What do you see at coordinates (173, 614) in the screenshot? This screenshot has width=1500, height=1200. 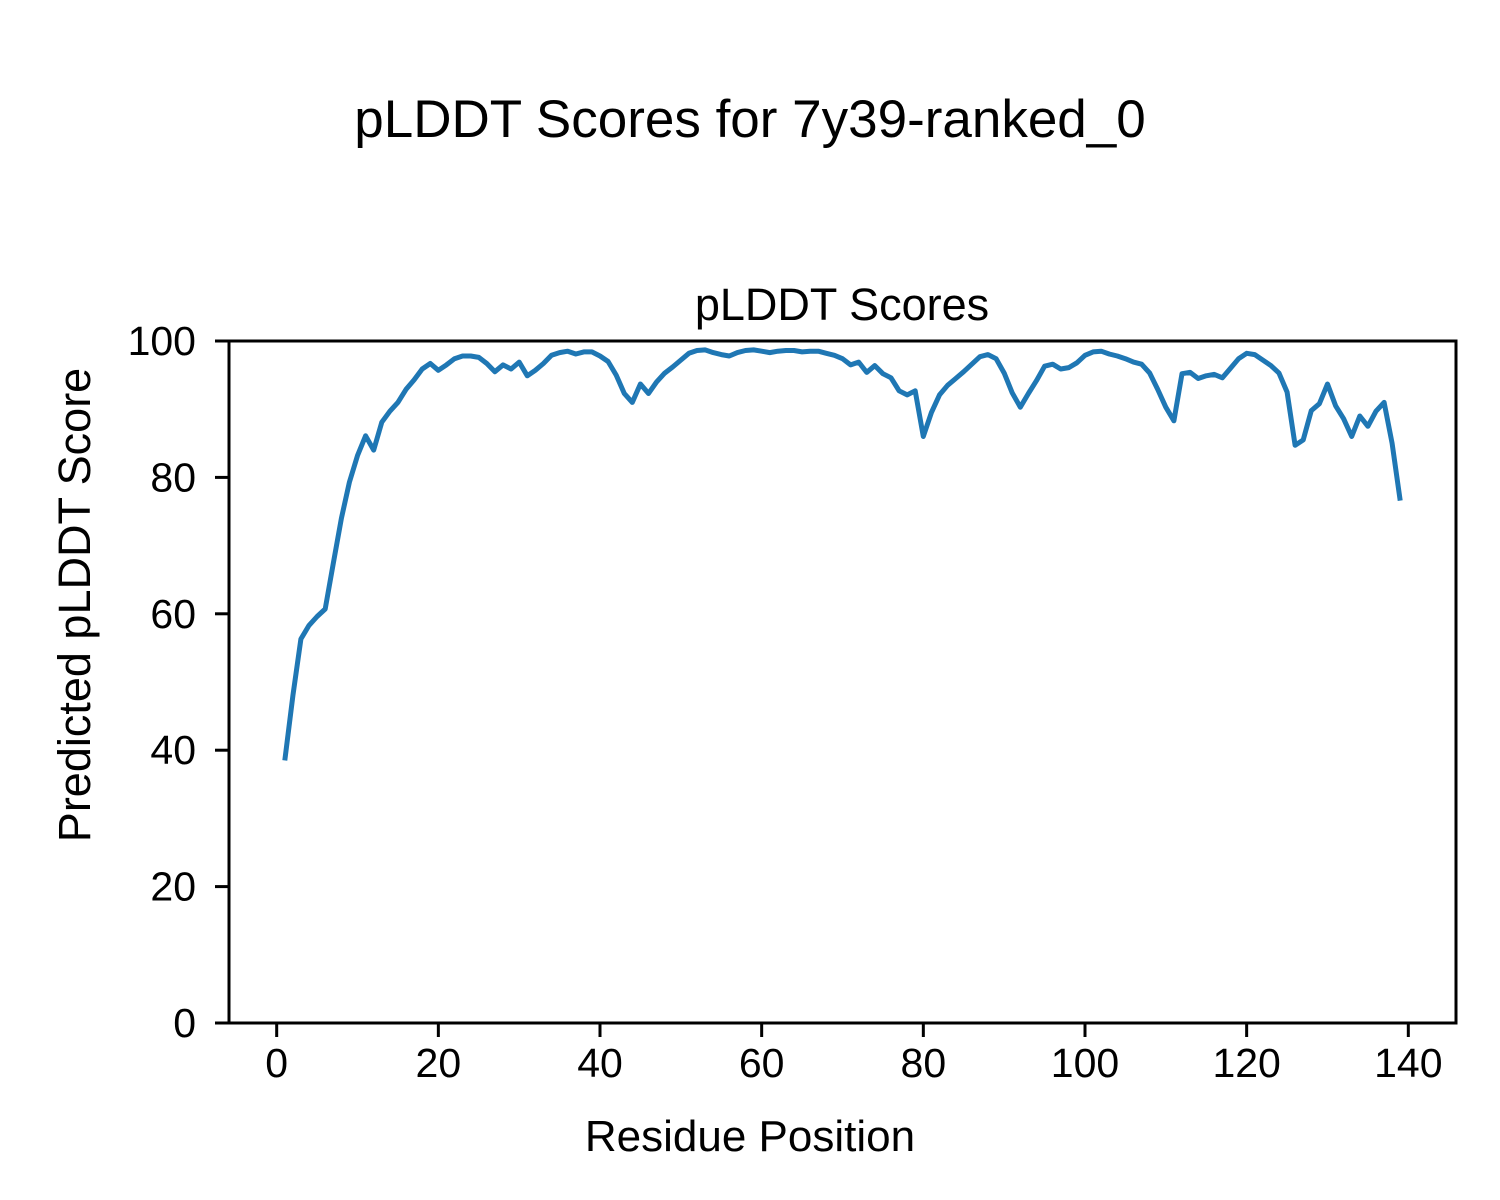 I see `y-tick-label: 60` at bounding box center [173, 614].